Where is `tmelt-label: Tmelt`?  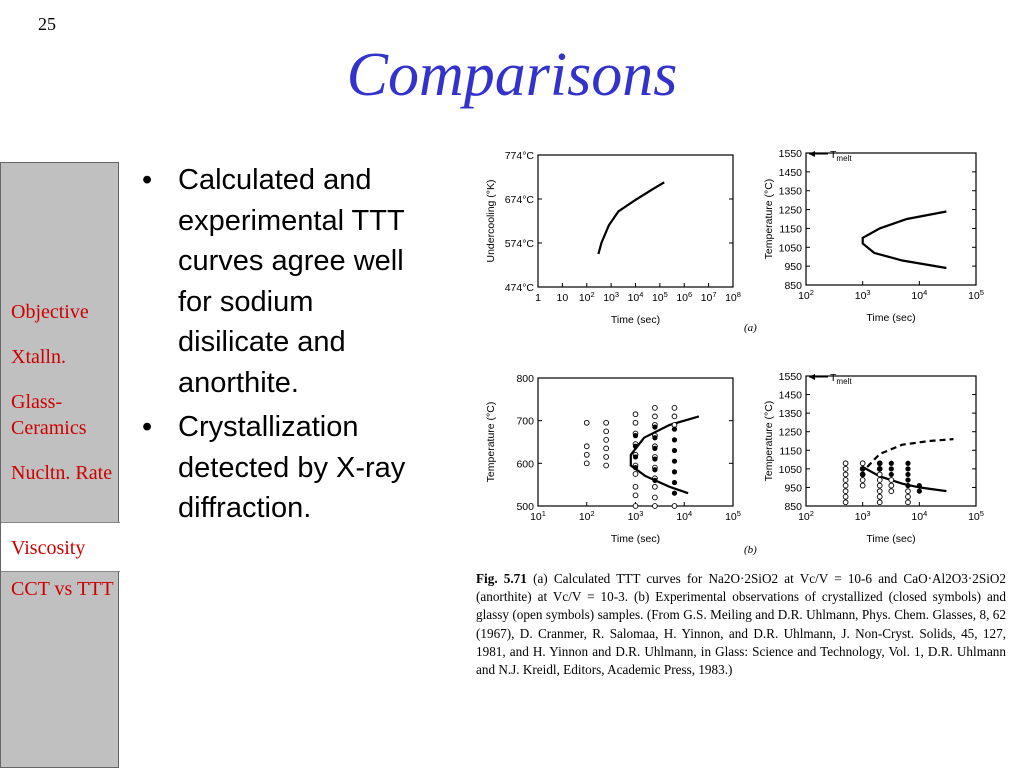
tmelt-label: Tmelt is located at coordinates (841, 156).